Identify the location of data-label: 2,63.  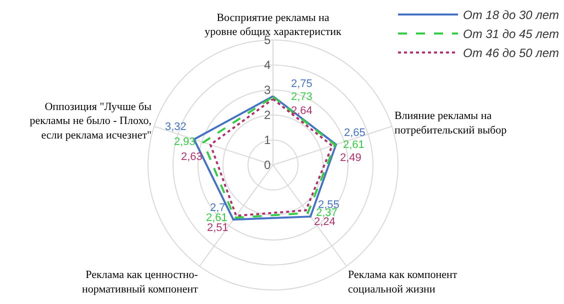
(191, 157).